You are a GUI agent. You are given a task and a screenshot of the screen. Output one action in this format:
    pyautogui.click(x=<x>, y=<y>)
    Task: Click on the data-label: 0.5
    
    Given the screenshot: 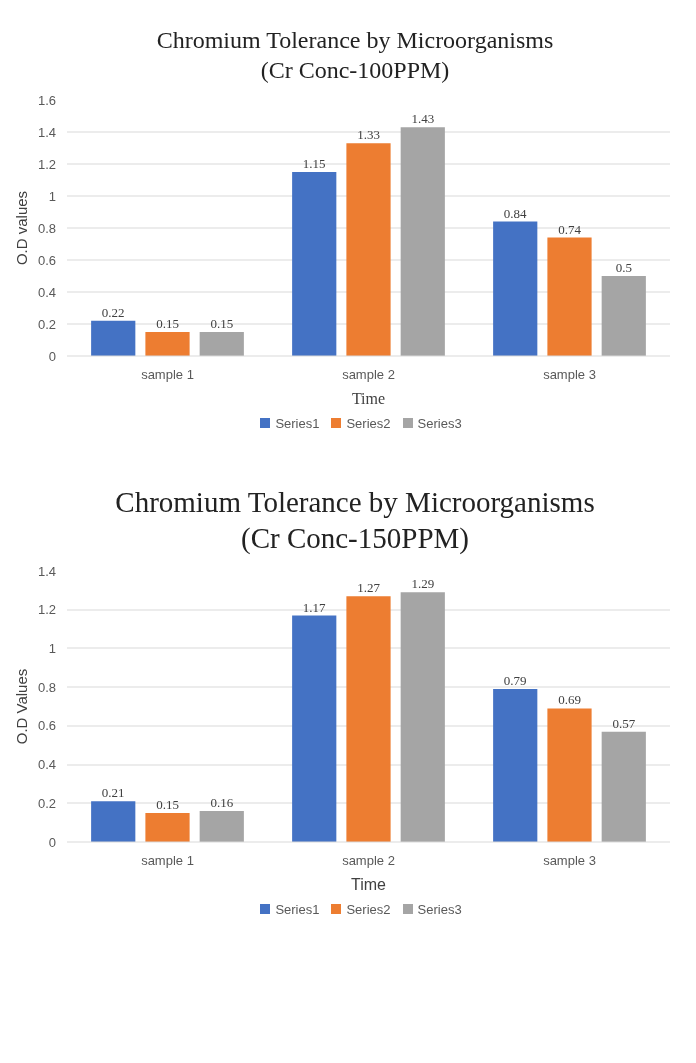 What is the action you would take?
    pyautogui.click(x=623, y=267)
    